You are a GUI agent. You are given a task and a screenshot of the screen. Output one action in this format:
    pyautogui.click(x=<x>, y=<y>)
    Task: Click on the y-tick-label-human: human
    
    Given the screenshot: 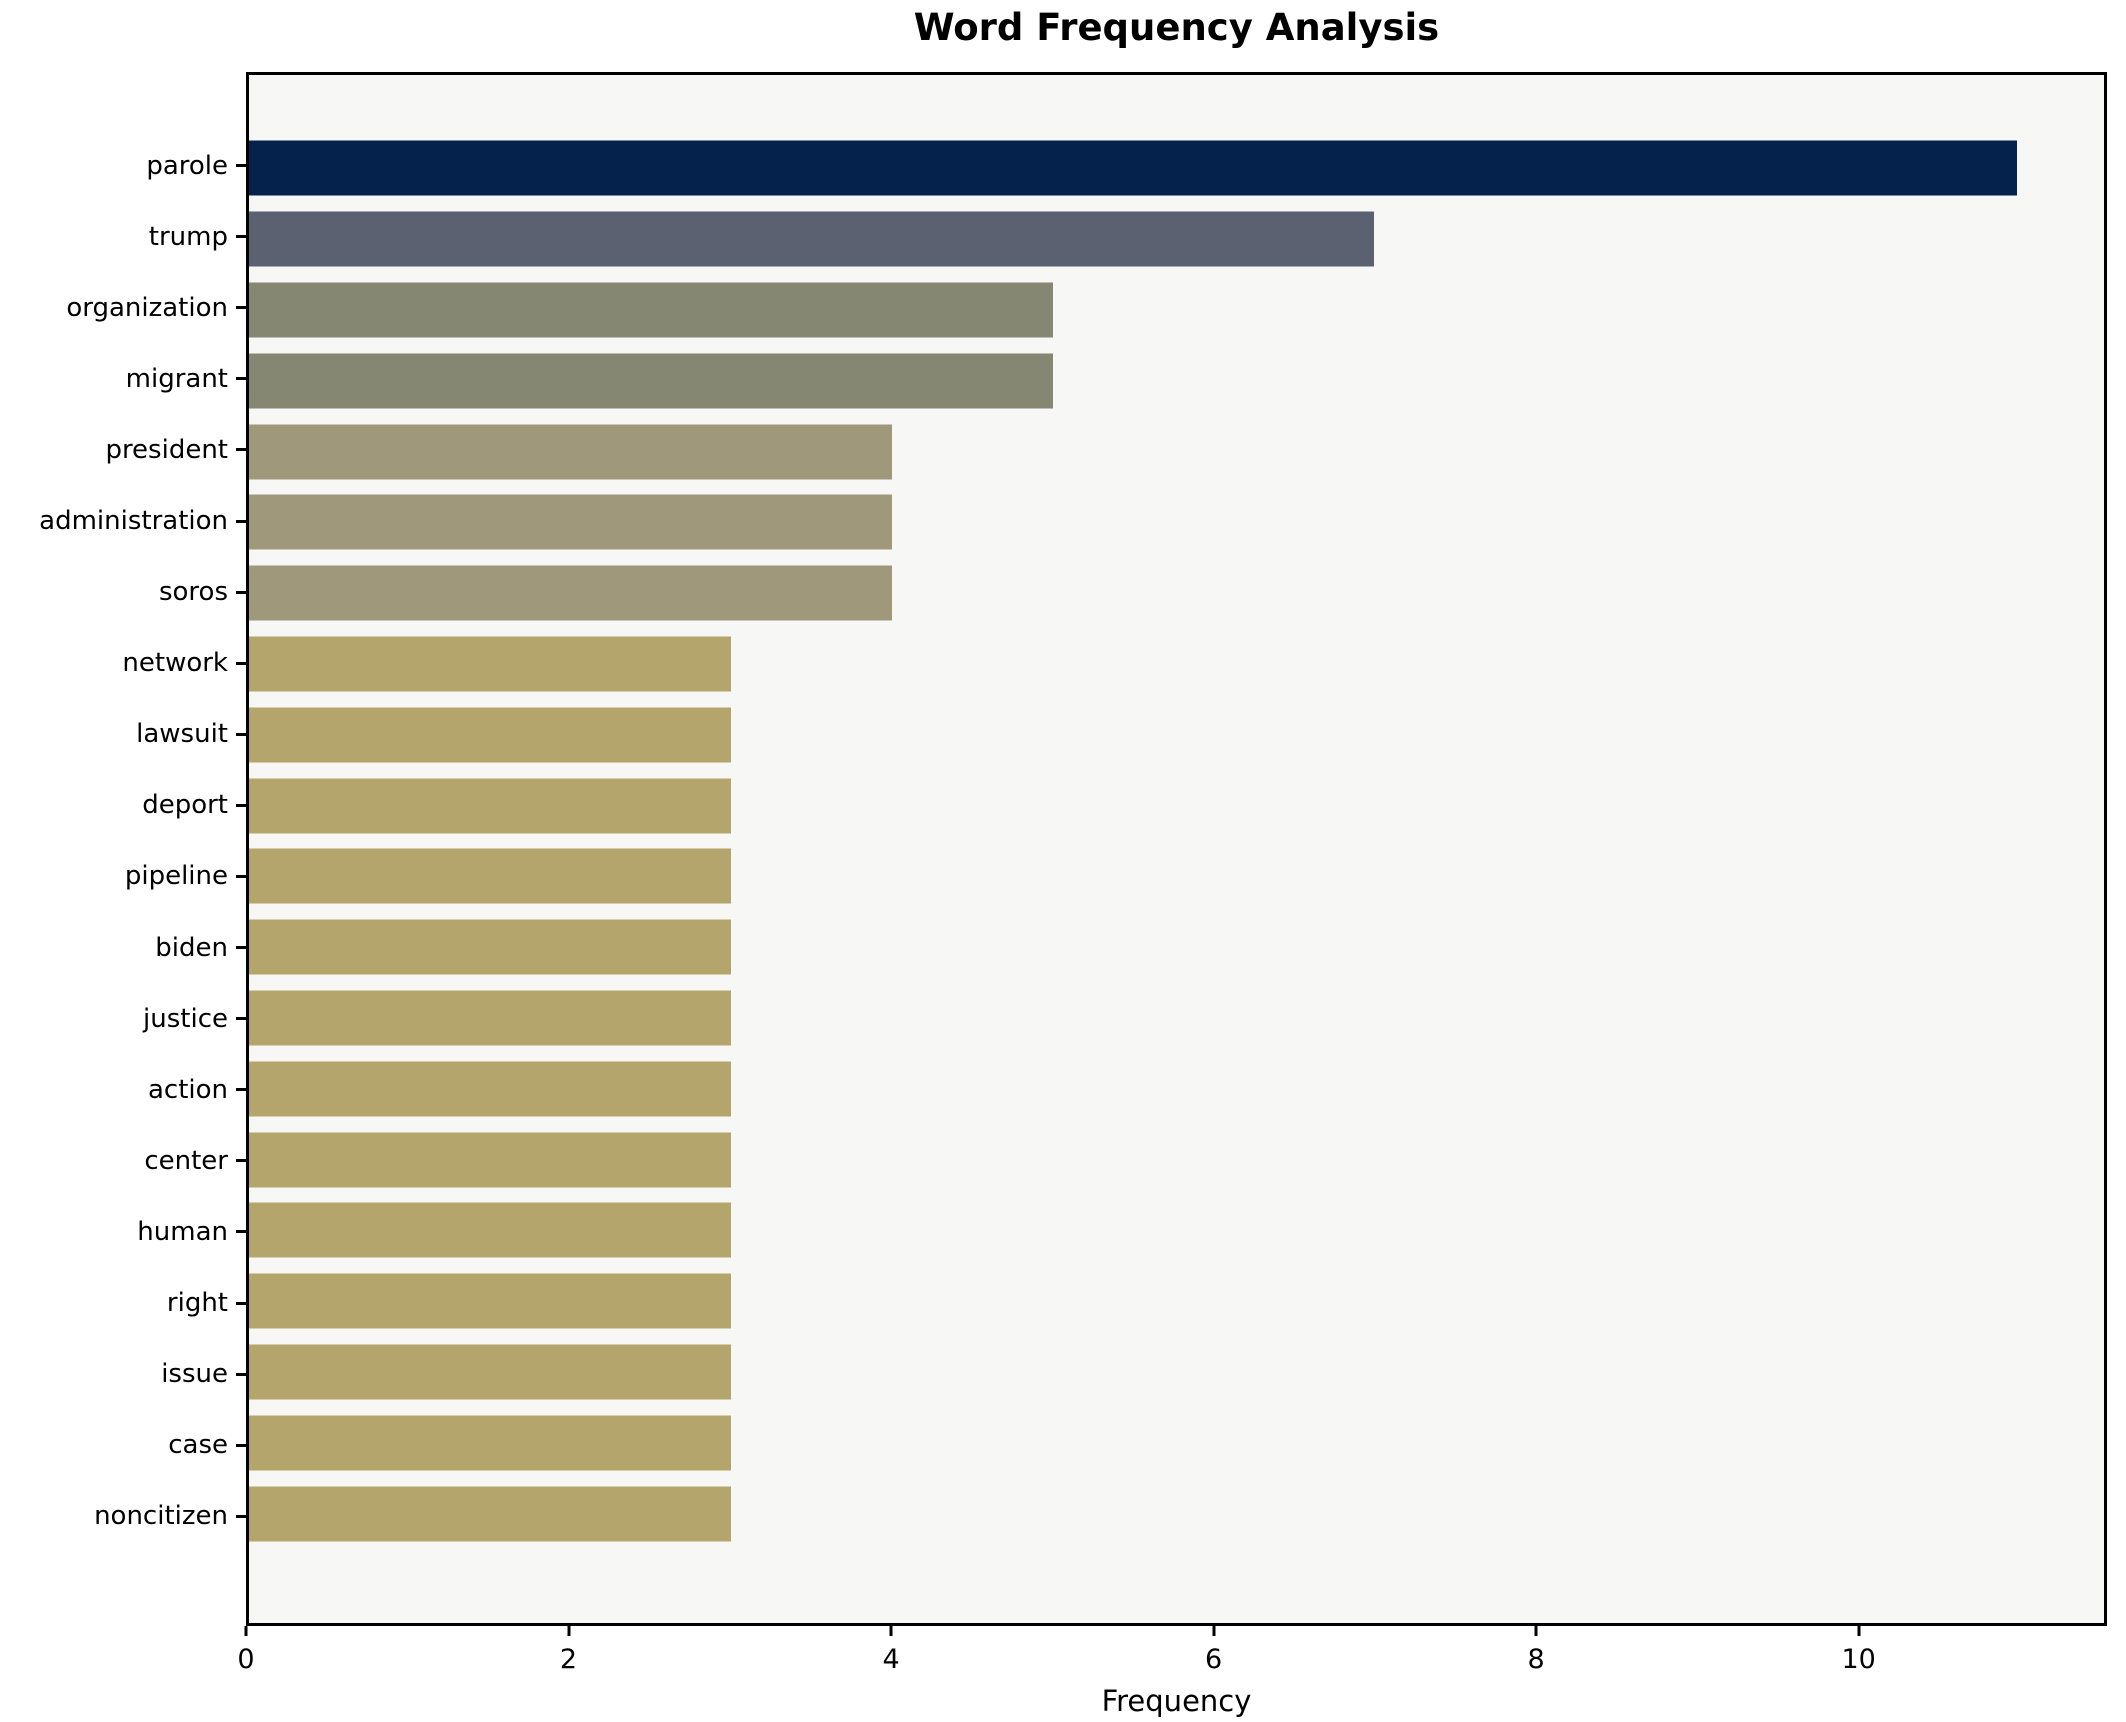 What is the action you would take?
    pyautogui.click(x=182, y=1231)
    